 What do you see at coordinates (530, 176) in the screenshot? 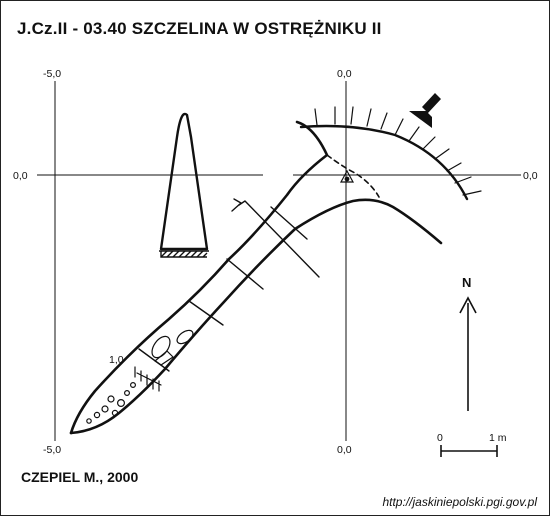
I see `grid-label-right-middle: 0,0` at bounding box center [530, 176].